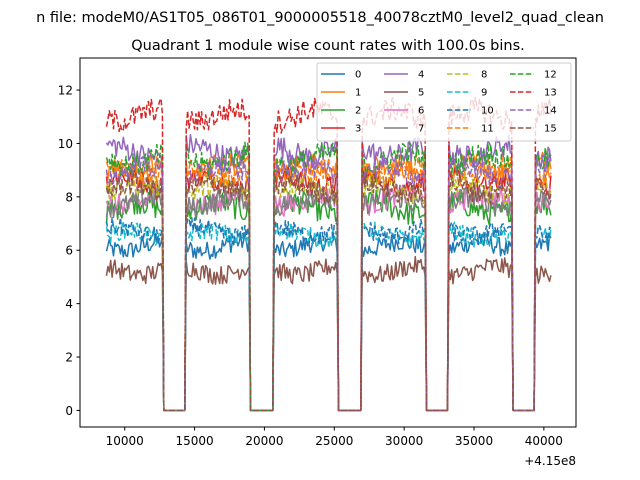 The height and width of the screenshot is (480, 640). Describe the element at coordinates (421, 93) in the screenshot. I see `legend-label-5: 5` at that location.